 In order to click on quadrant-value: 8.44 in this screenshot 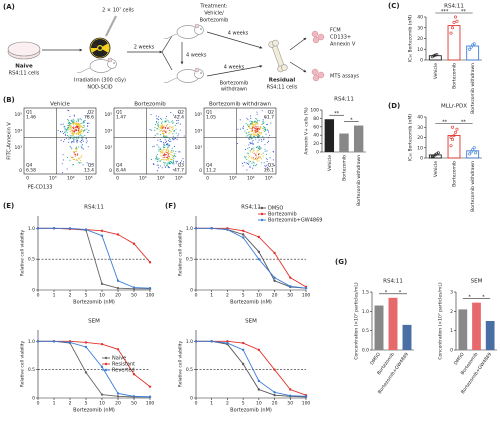, I will do `click(121, 171)`.